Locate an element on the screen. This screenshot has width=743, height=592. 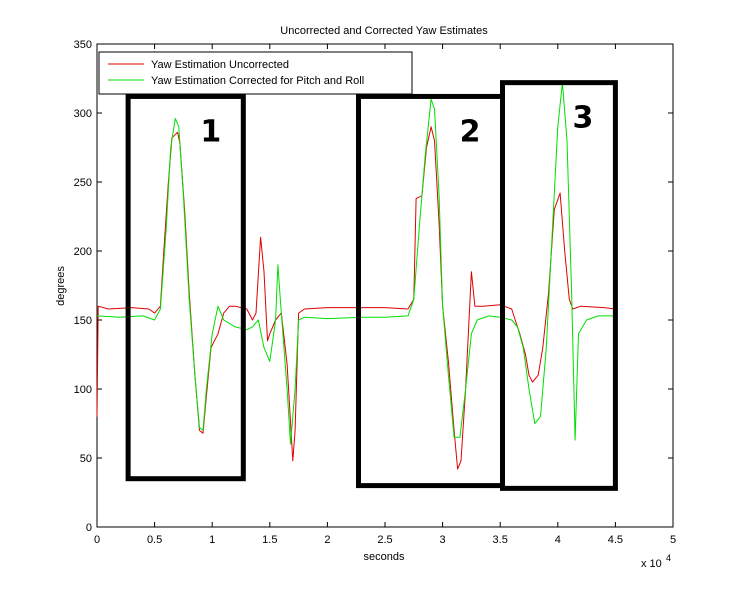
annotation-label-3: 3 is located at coordinates (583, 118).